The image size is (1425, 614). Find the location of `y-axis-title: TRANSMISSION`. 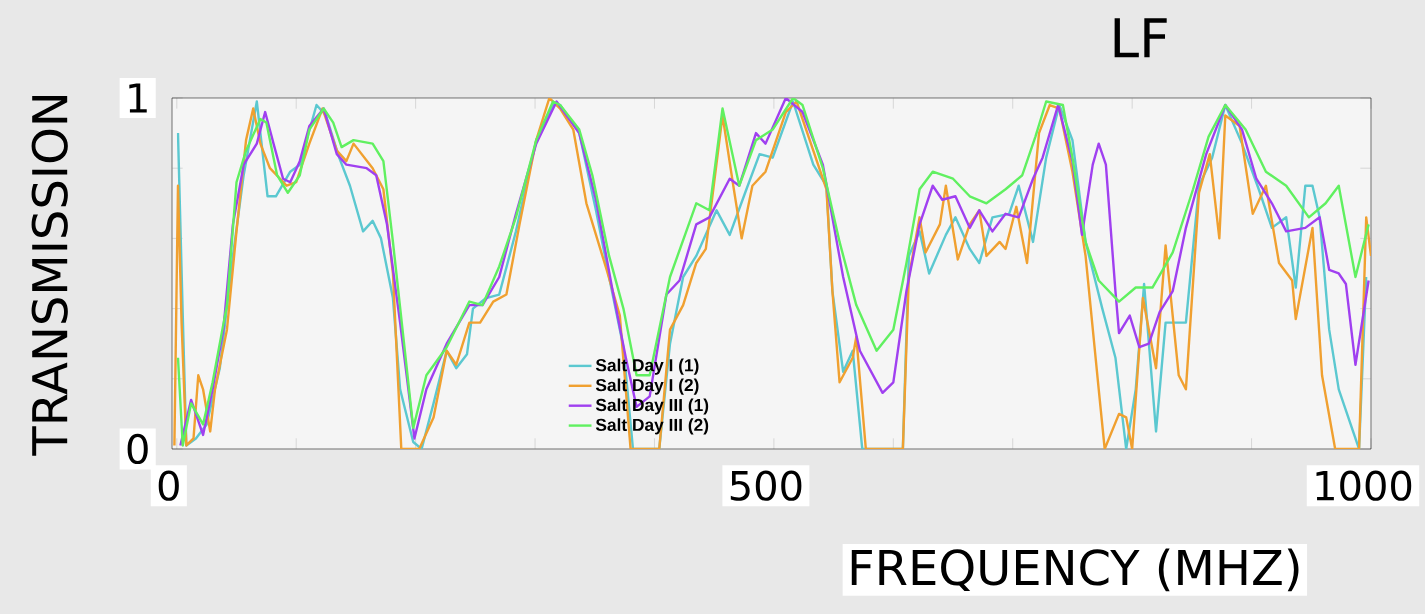

y-axis-title: TRANSMISSION is located at coordinates (49, 275).